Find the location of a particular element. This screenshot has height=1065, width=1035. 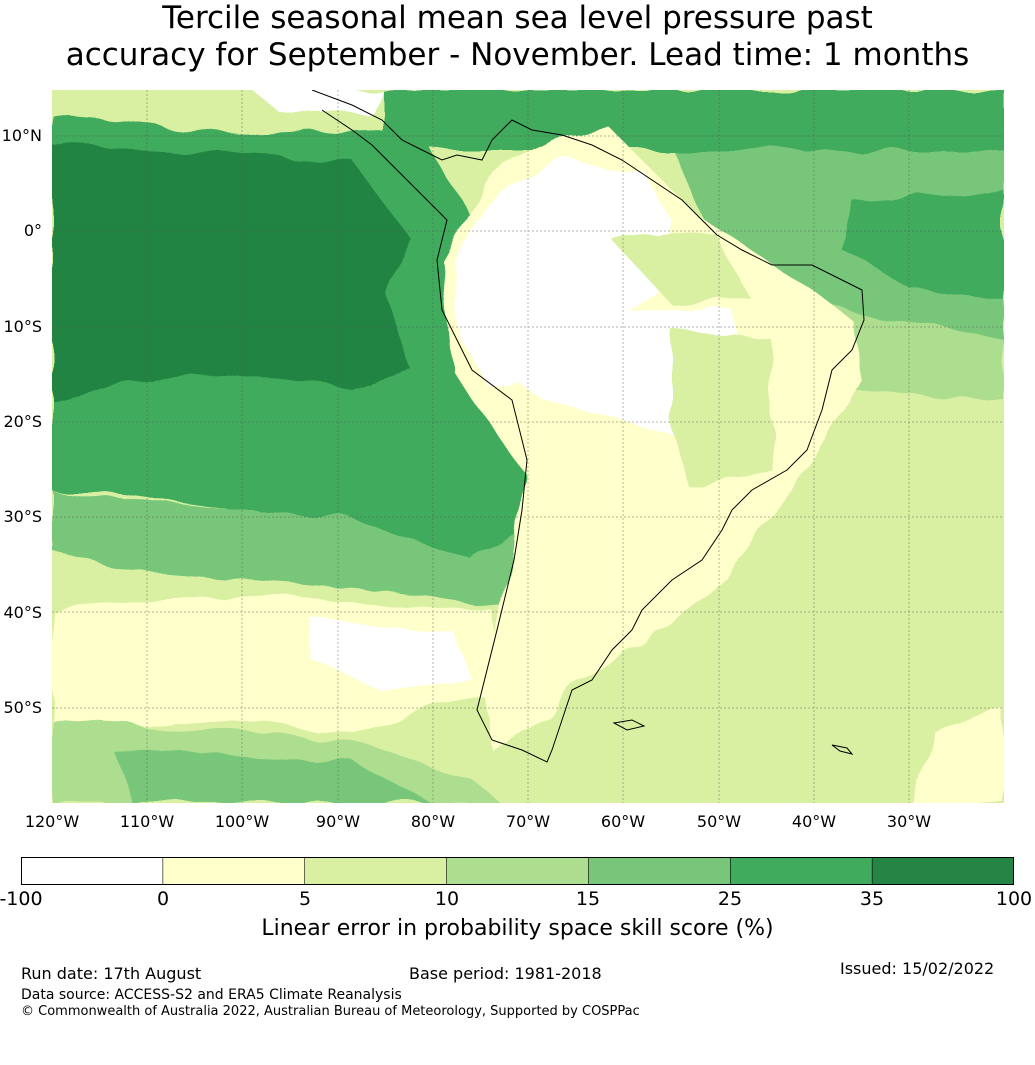

run-date: Run date: 17th August is located at coordinates (111, 973).